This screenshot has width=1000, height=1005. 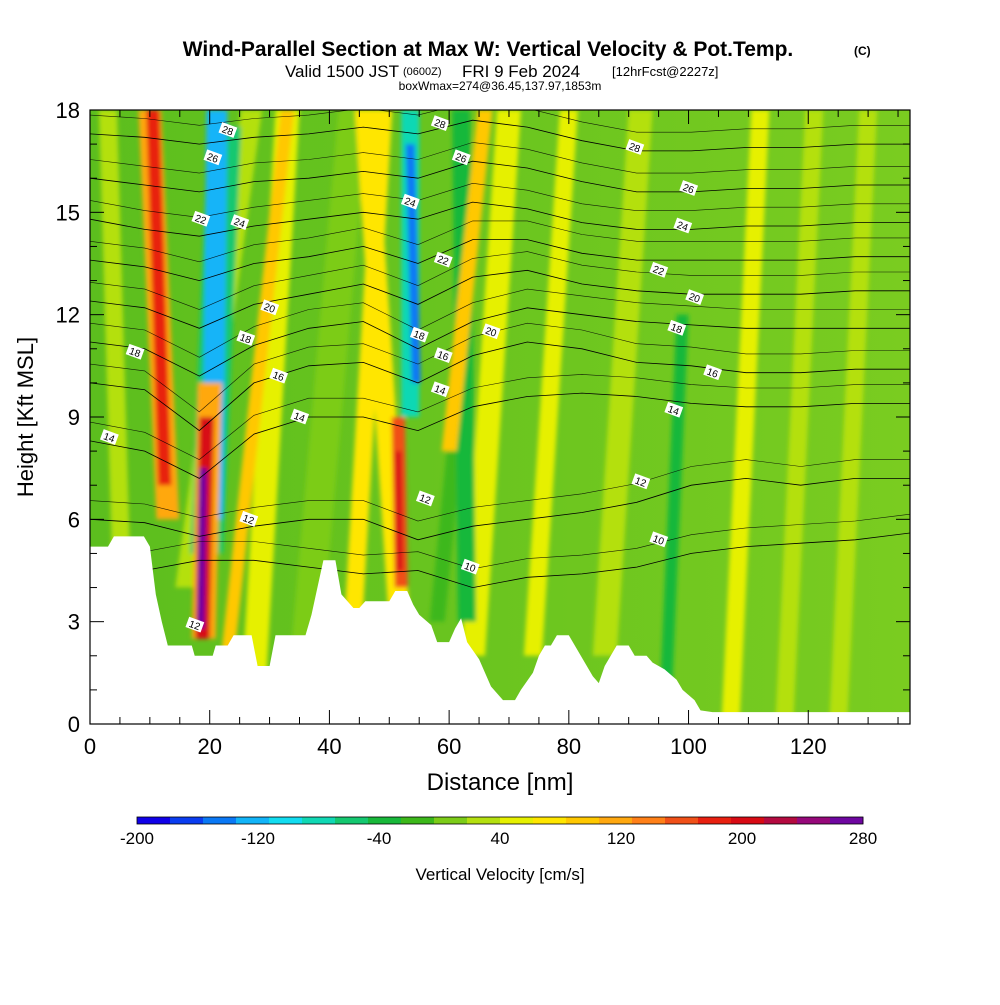 What do you see at coordinates (712, 374) in the screenshot?
I see `contour-label-text: 16` at bounding box center [712, 374].